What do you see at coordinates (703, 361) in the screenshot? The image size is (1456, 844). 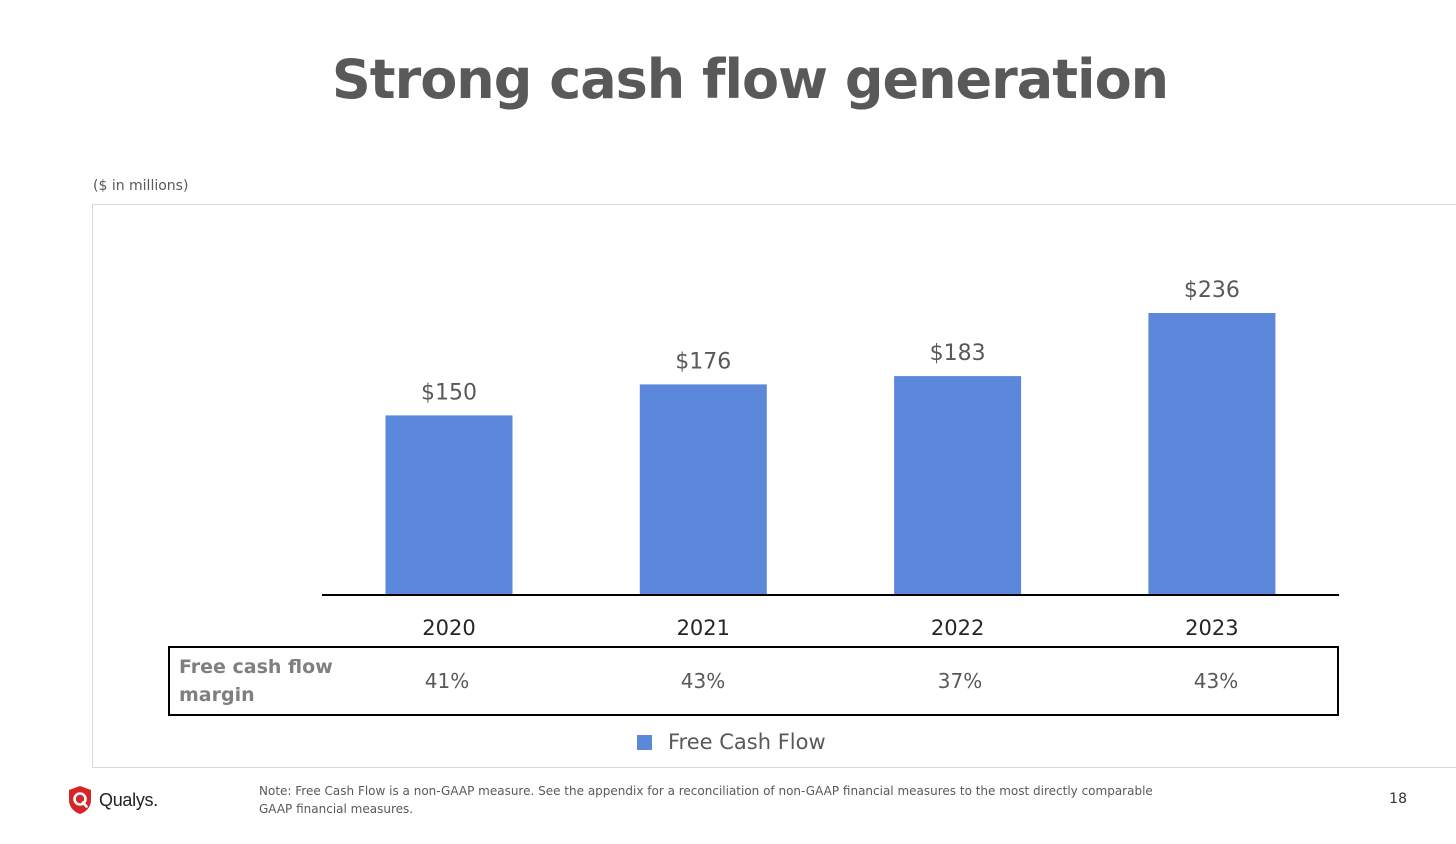 I see `data-label-2021: $176` at bounding box center [703, 361].